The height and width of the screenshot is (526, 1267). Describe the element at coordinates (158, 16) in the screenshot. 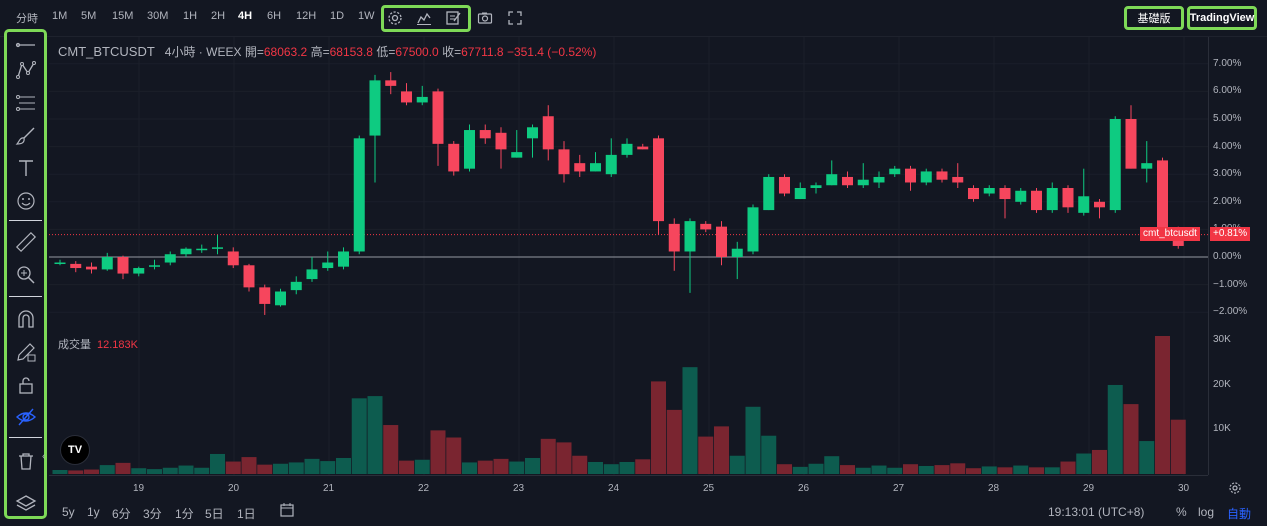

I see `timeframe-30m: 30M` at that location.